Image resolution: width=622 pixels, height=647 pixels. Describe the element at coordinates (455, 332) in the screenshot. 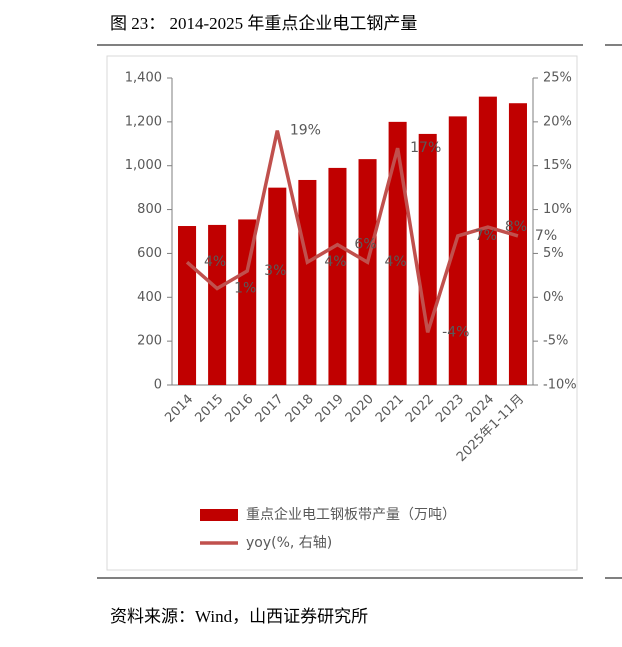

I see `data-label: -4%` at that location.